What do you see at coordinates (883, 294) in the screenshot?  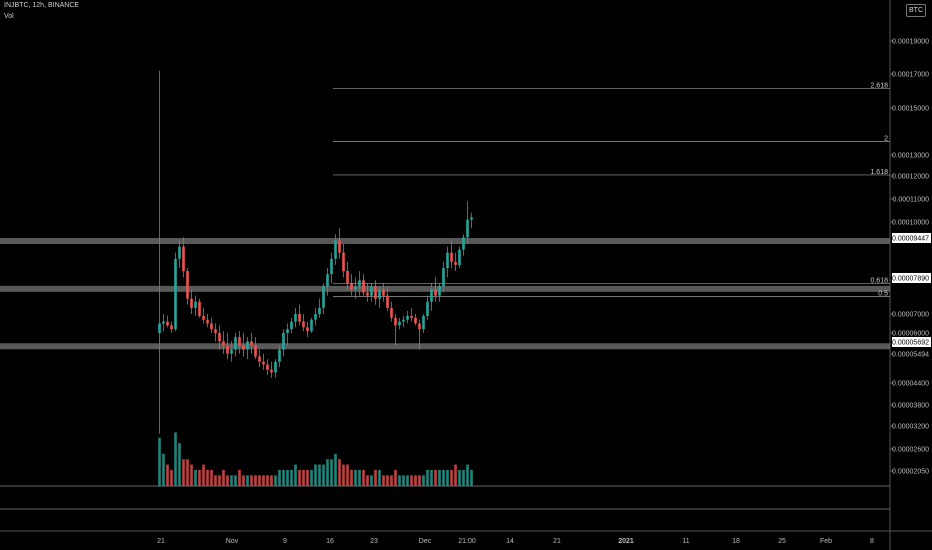 I see `fib-level-label: 0.5` at bounding box center [883, 294].